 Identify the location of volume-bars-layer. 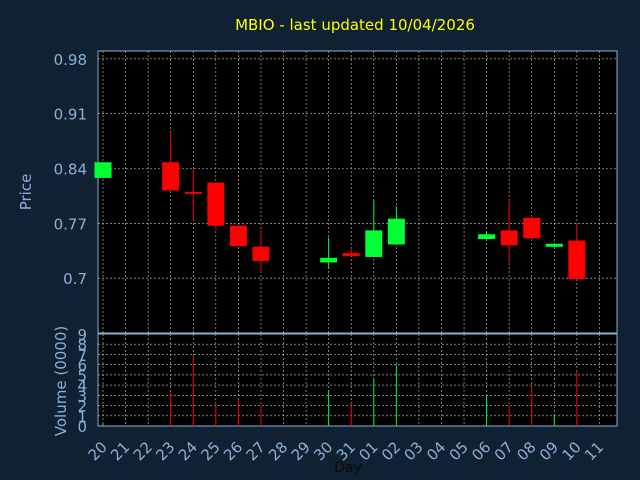
(340, 391).